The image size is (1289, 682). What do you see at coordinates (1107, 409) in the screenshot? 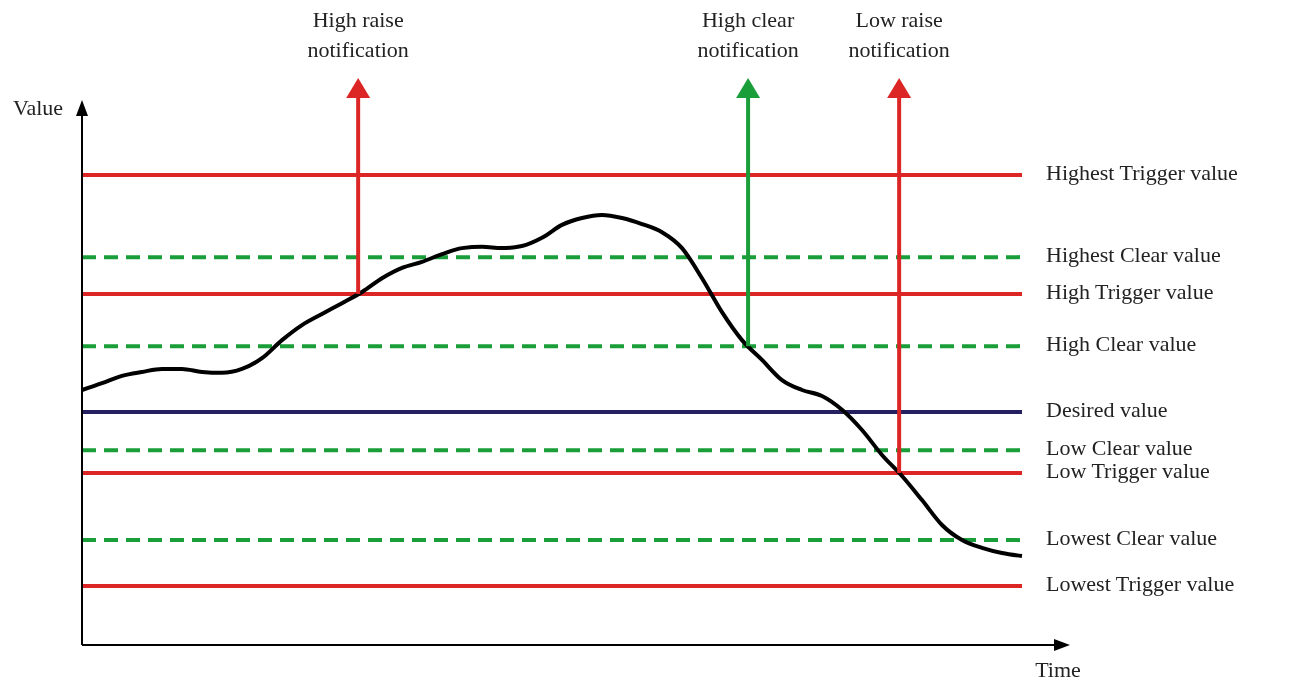
I see `ref-line-label: Desired value` at bounding box center [1107, 409].